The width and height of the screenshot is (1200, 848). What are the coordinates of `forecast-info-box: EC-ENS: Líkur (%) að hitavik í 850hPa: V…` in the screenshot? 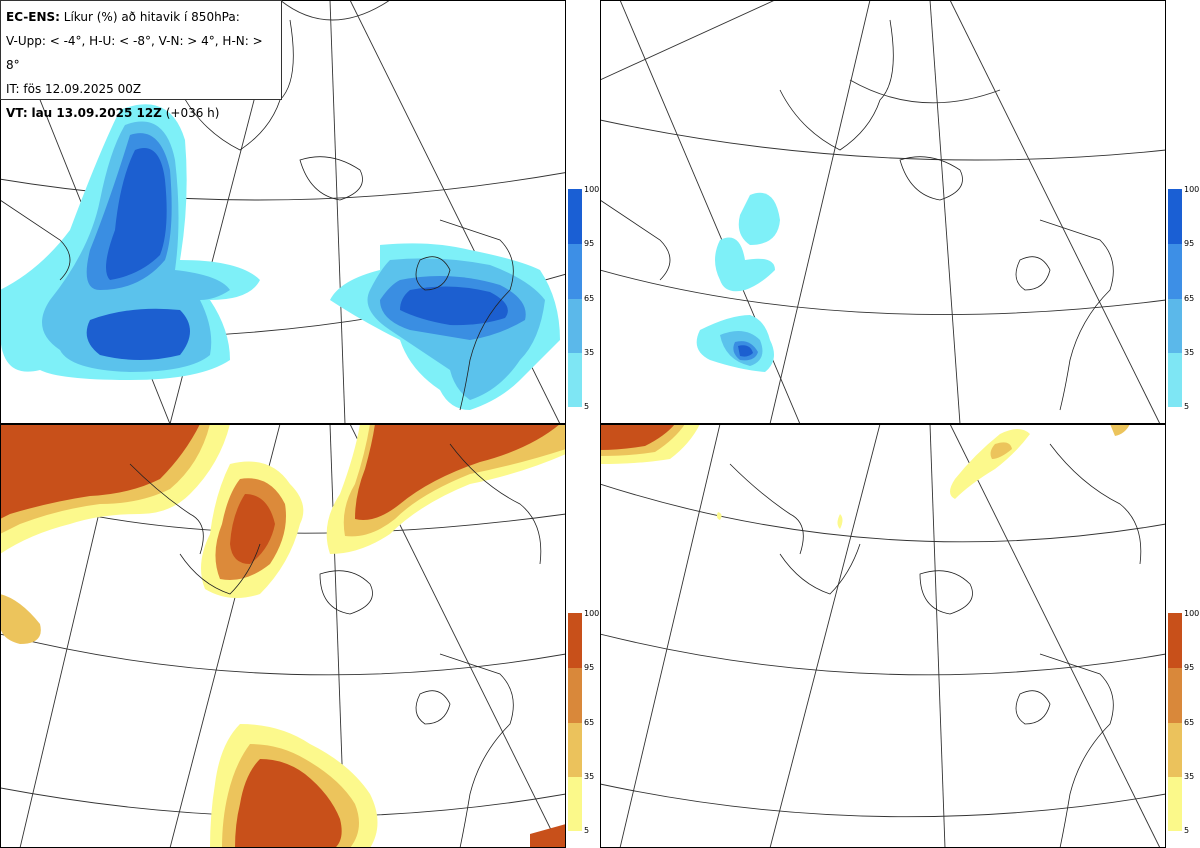 It's located at (141, 60).